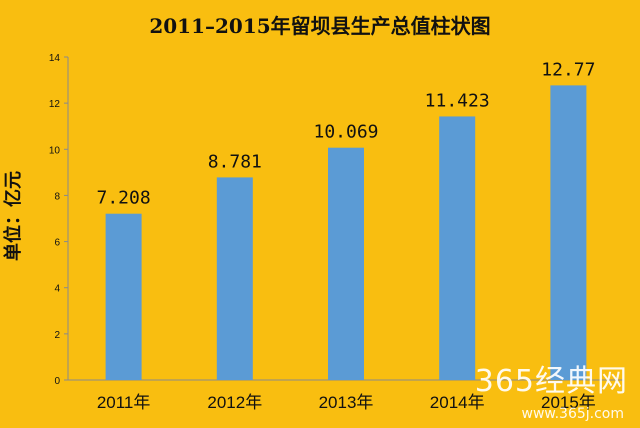  Describe the element at coordinates (235, 161) in the screenshot. I see `data-label: 8.781` at that location.